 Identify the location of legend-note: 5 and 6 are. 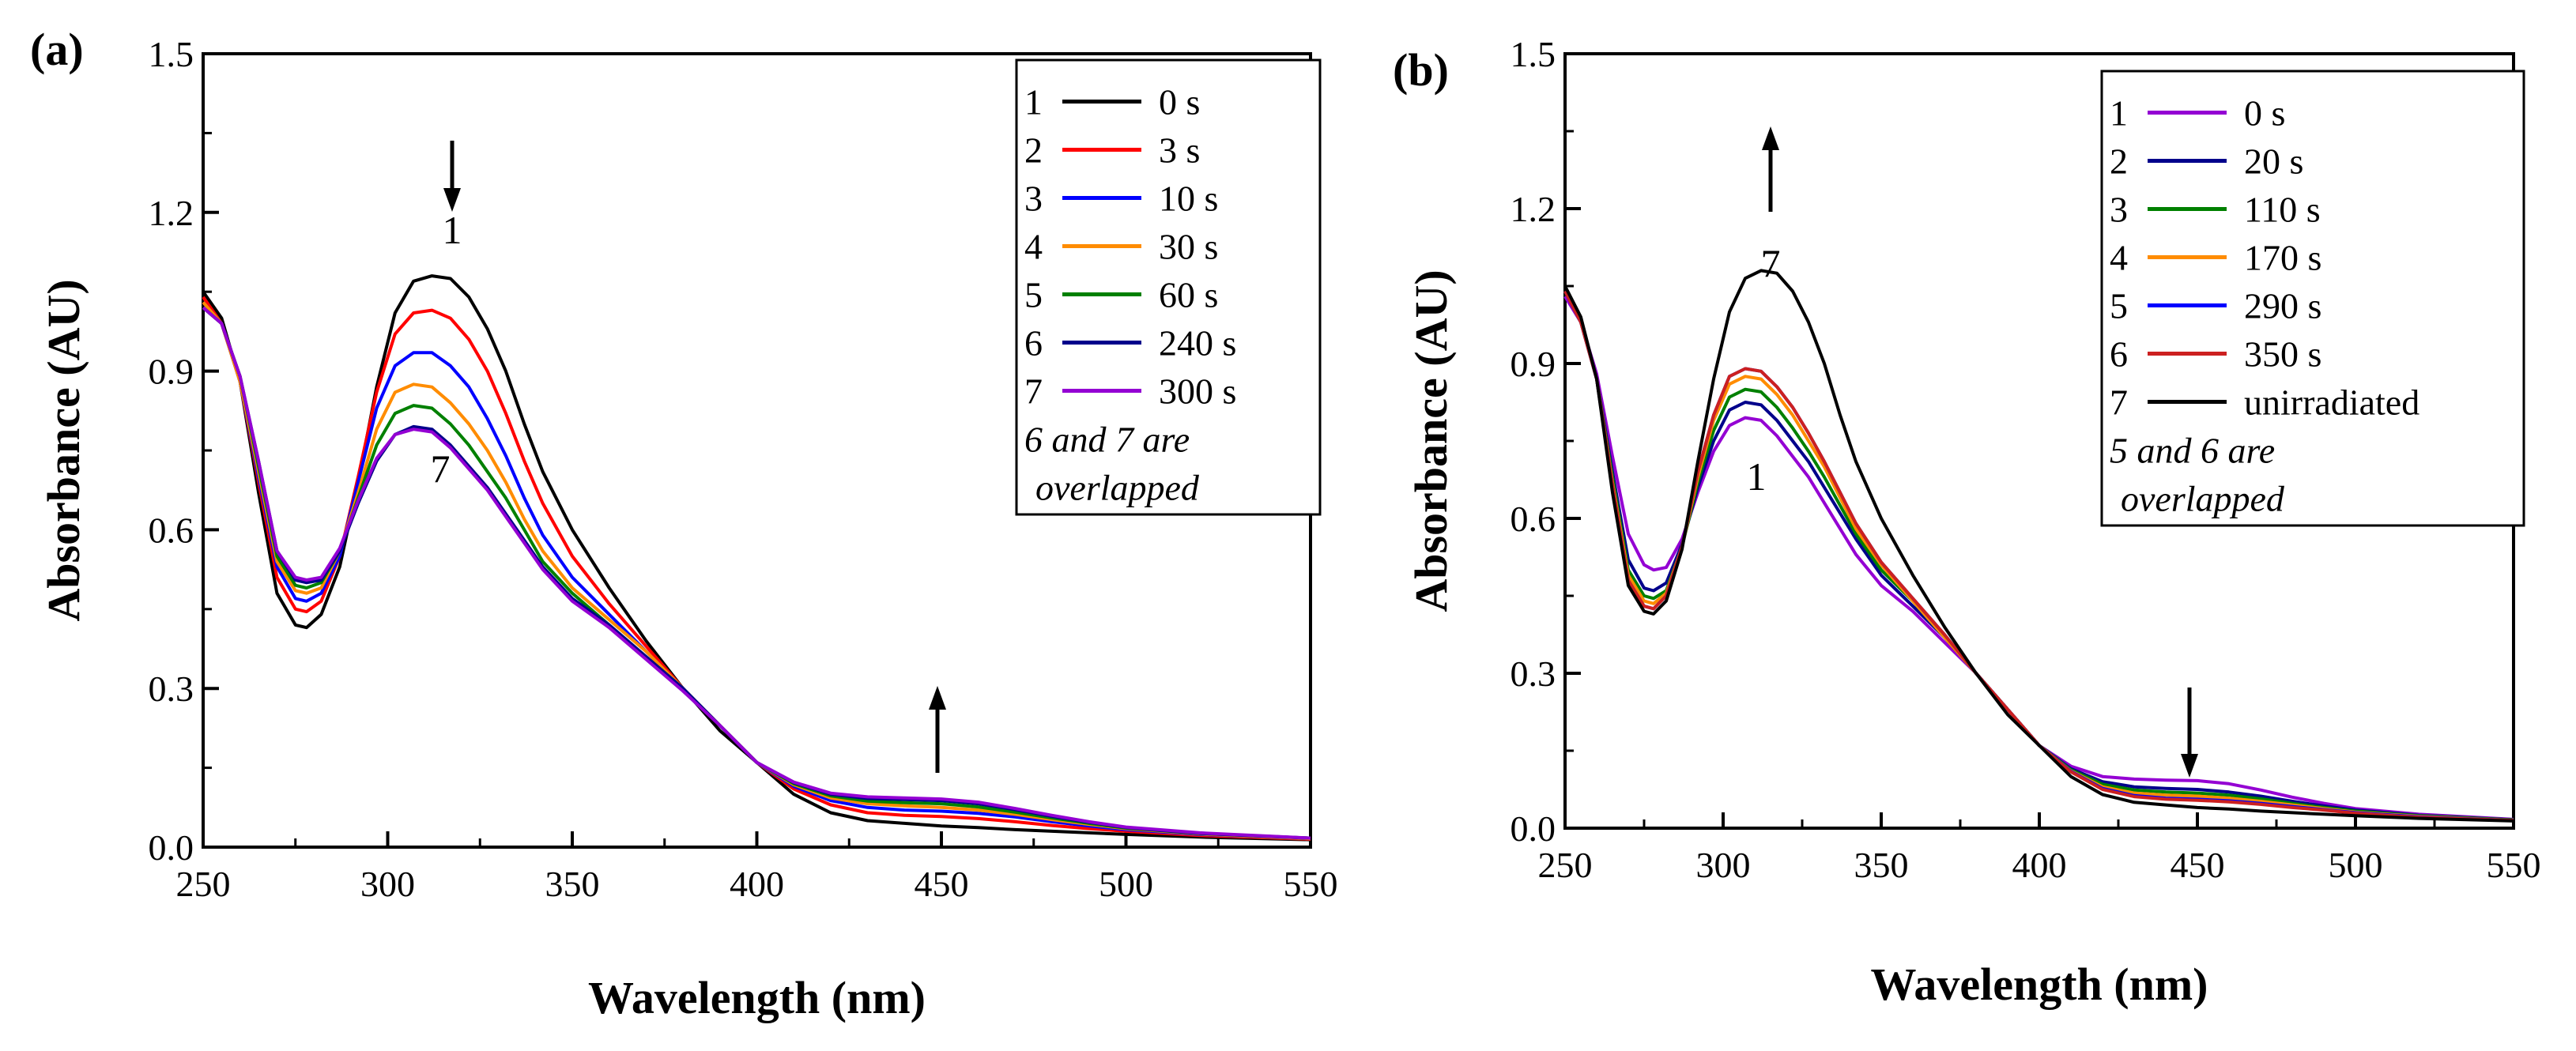
(2192, 451).